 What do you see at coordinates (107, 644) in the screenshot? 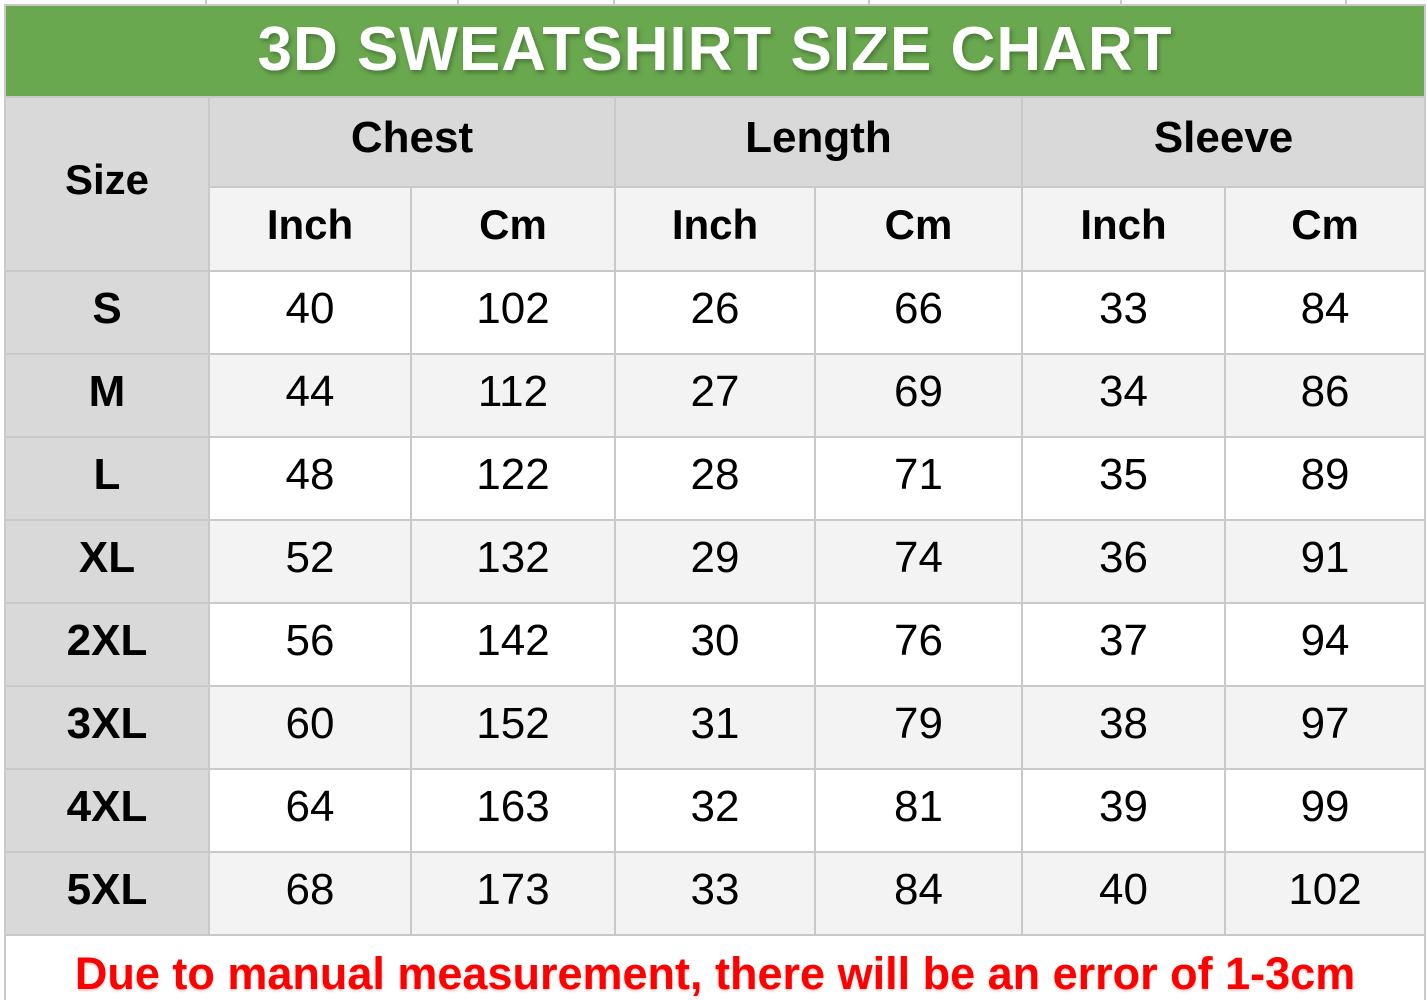
I see `size-label: 2XL` at bounding box center [107, 644].